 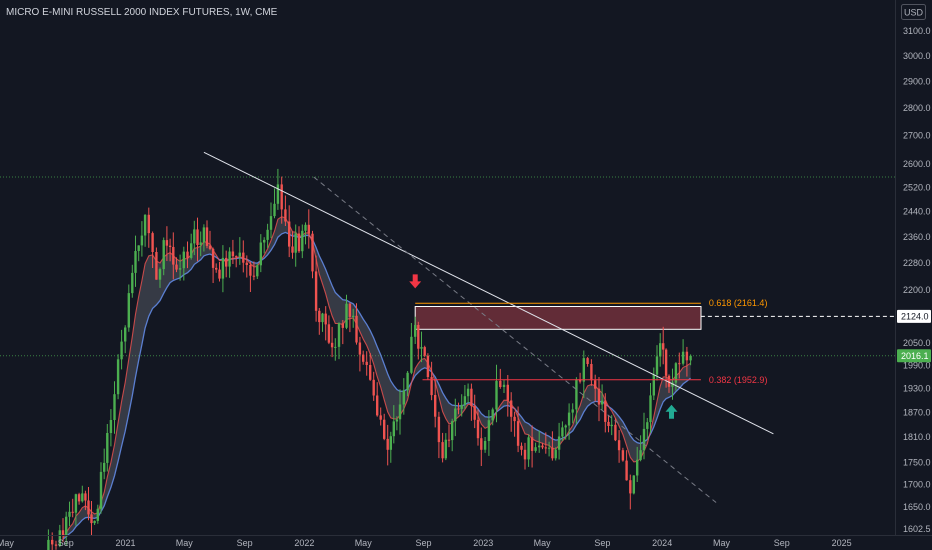 What do you see at coordinates (483, 543) in the screenshot?
I see `time-tick-label: 2023` at bounding box center [483, 543].